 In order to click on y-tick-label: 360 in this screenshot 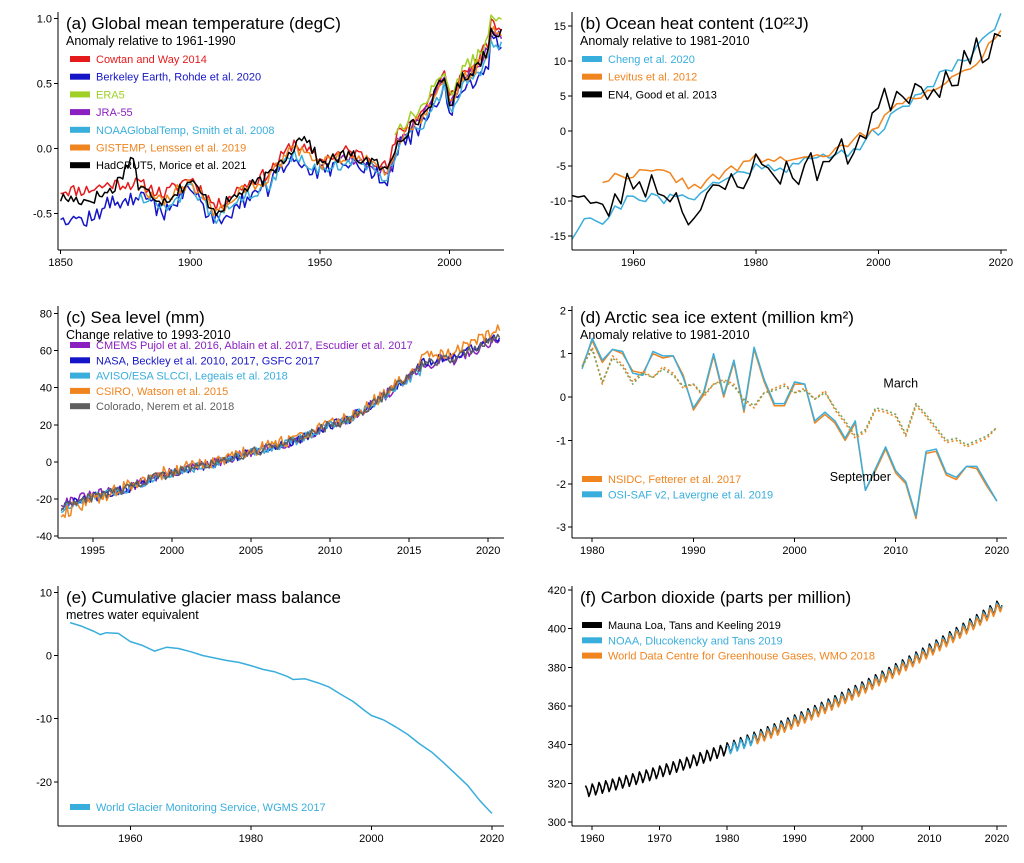, I will do `click(557, 707)`.